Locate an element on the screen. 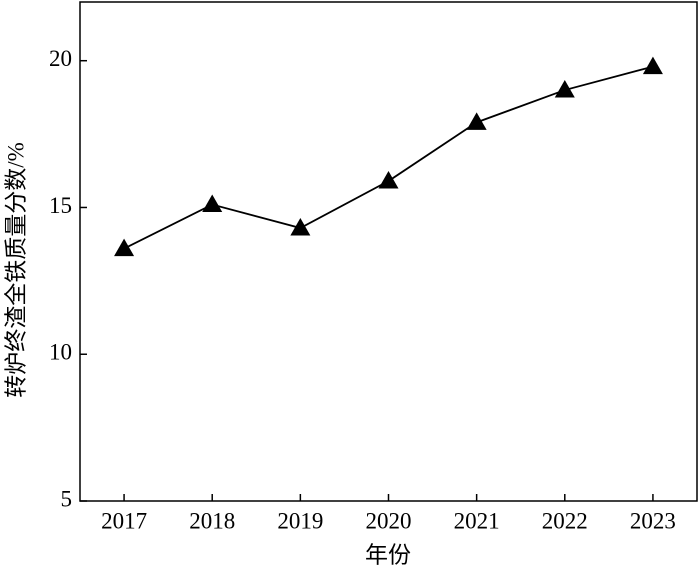  x-tick-label: 2021 is located at coordinates (477, 520).